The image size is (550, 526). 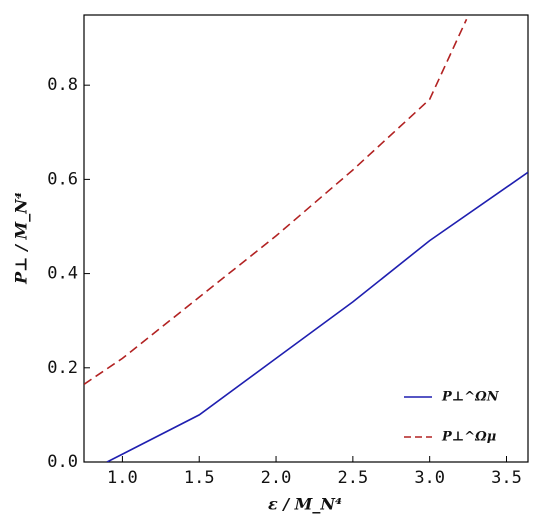 What do you see at coordinates (62, 274) in the screenshot?
I see `y-tick-label: 0.4` at bounding box center [62, 274].